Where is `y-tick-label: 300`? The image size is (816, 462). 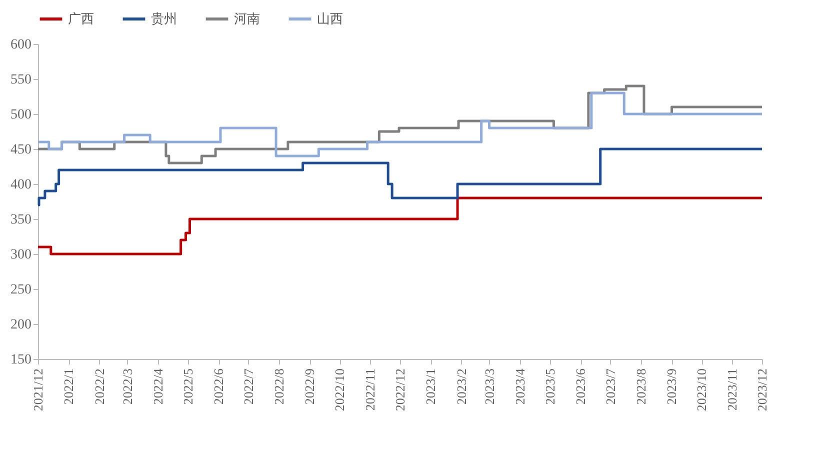
y-tick-label: 300 is located at coordinates (21, 255).